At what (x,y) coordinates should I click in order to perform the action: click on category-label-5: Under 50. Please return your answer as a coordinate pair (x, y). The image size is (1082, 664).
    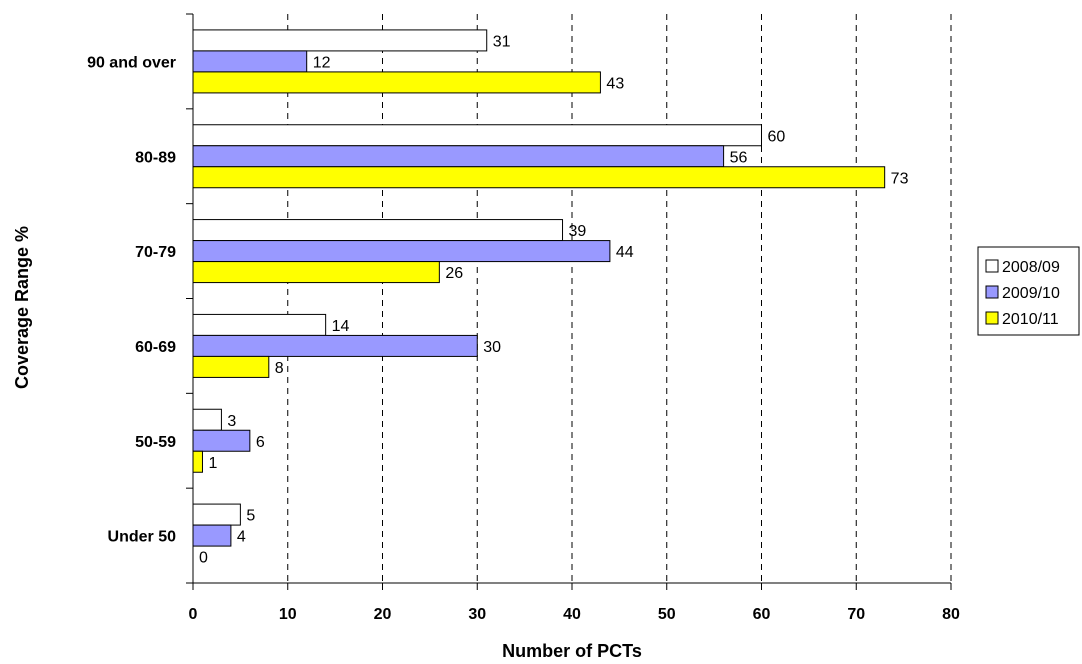
    Looking at the image, I should click on (142, 537).